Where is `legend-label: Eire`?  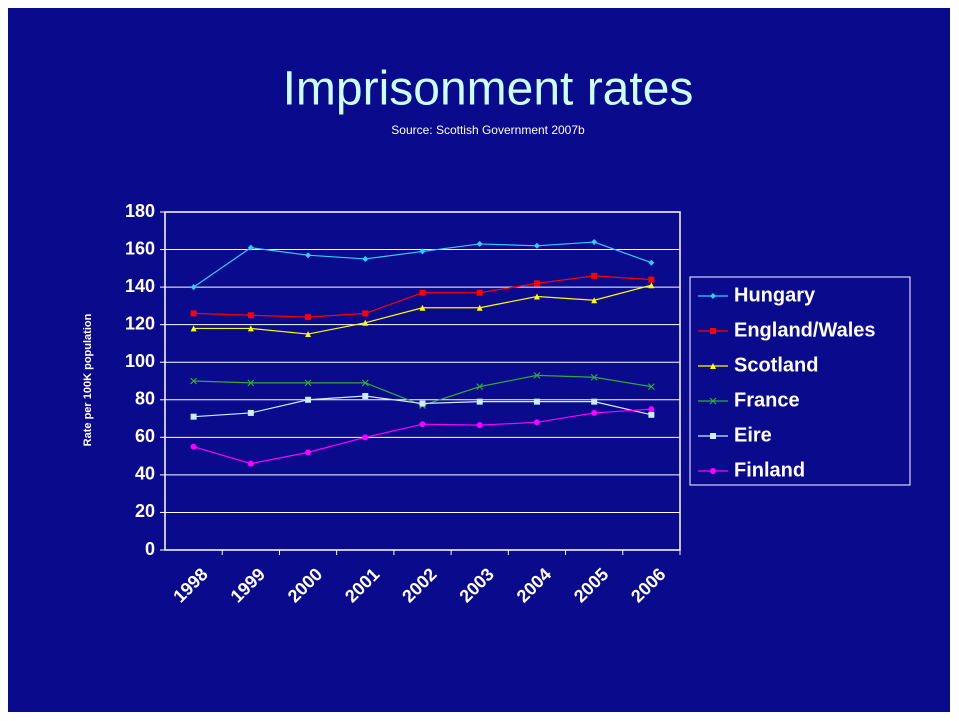
legend-label: Eire is located at coordinates (753, 435).